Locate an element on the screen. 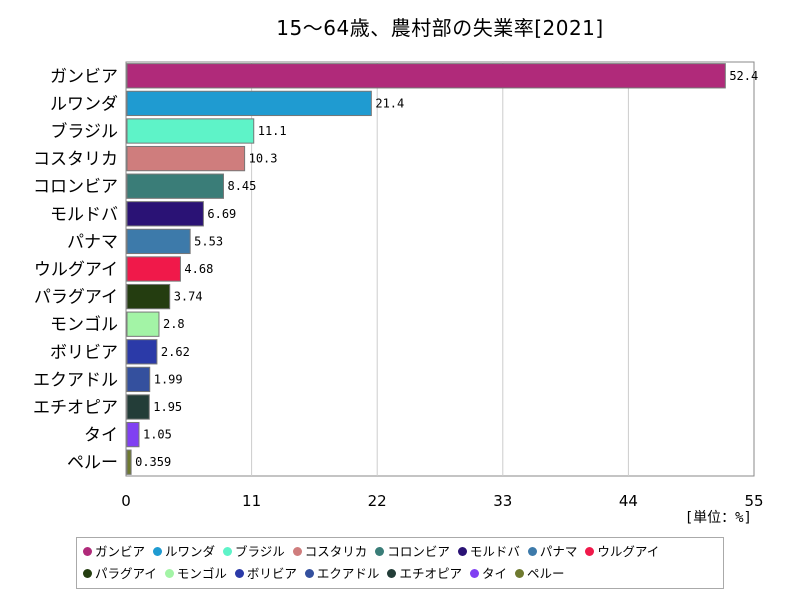  category-label: ペルー is located at coordinates (92, 463).